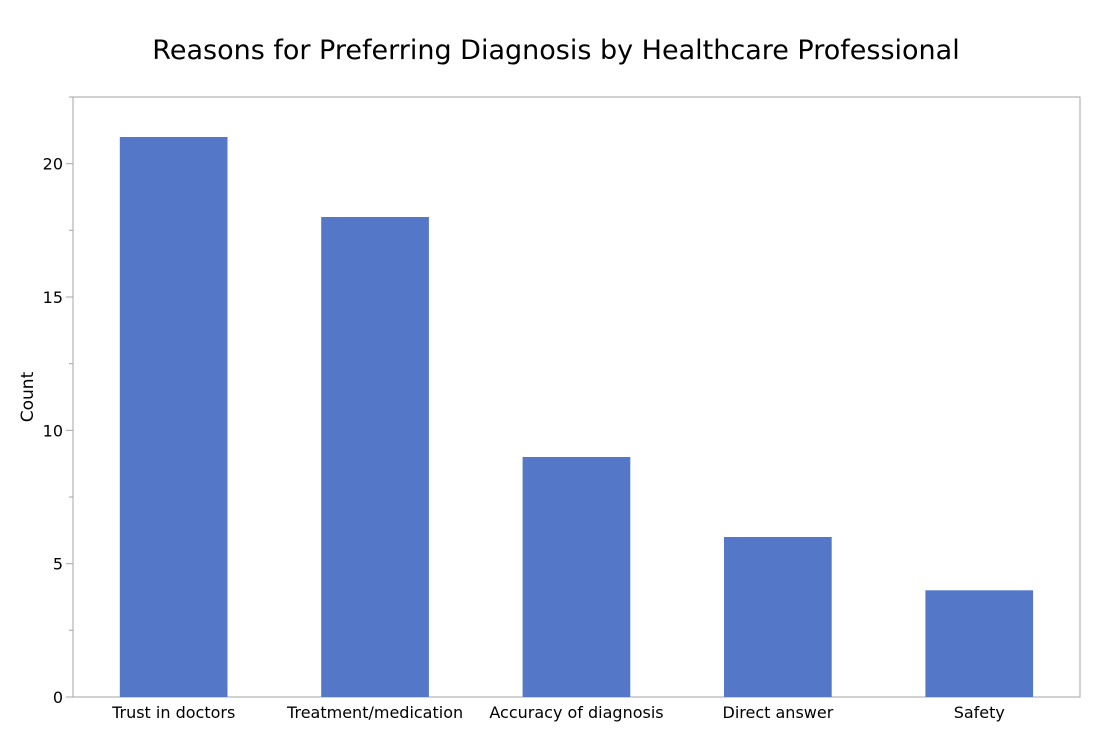 This screenshot has height=745, width=1099. Describe the element at coordinates (53, 430) in the screenshot. I see `y-tick-label: 10` at that location.